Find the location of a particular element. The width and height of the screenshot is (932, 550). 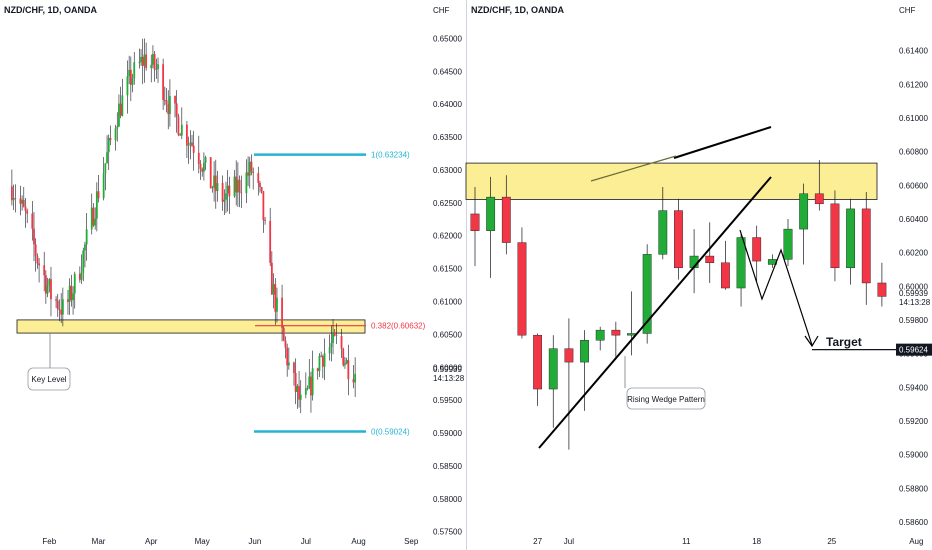

target-price-text: 0.59624 is located at coordinates (913, 350).